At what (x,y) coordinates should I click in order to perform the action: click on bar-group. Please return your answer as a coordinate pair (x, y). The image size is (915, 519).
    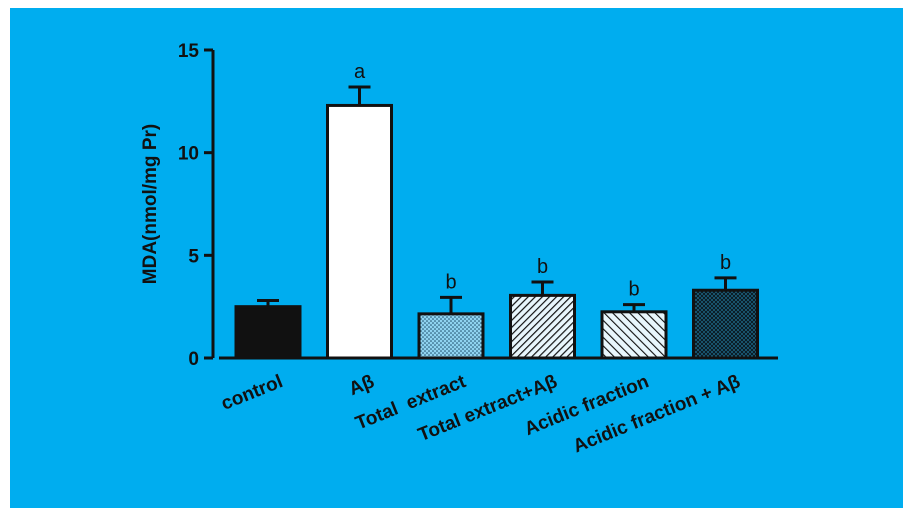
    Looking at the image, I should click on (268, 329).